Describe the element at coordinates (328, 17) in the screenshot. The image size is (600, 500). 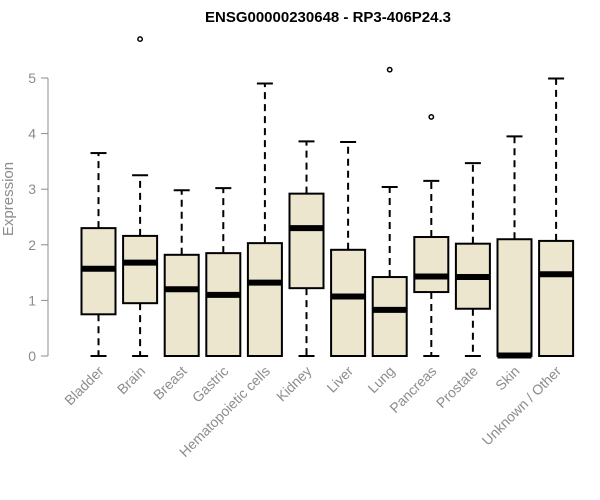
I see `chart-title: ENSG00000230648 - RP3-406P24.3` at that location.